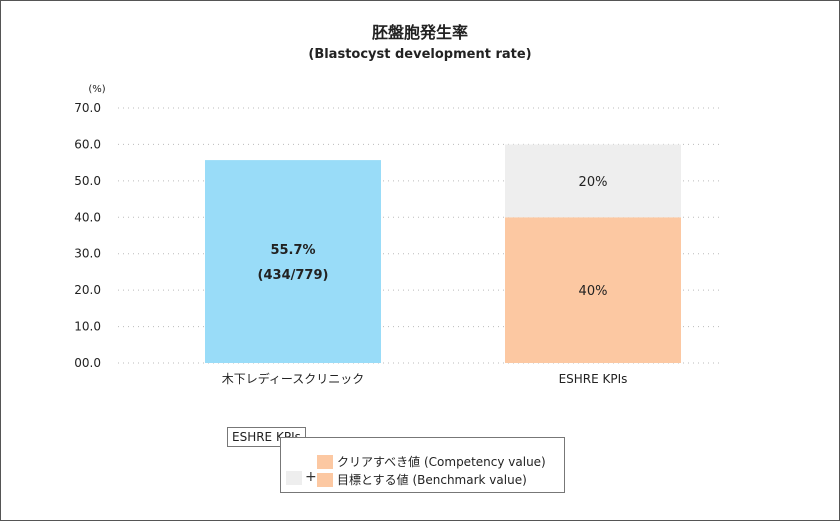  What do you see at coordinates (420, 32) in the screenshot?
I see `chart-title: 胚盤胞発生率` at bounding box center [420, 32].